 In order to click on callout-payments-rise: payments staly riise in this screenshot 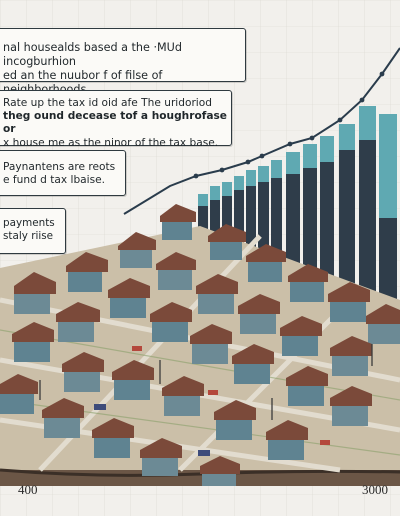, I will do `click(33, 231)`.